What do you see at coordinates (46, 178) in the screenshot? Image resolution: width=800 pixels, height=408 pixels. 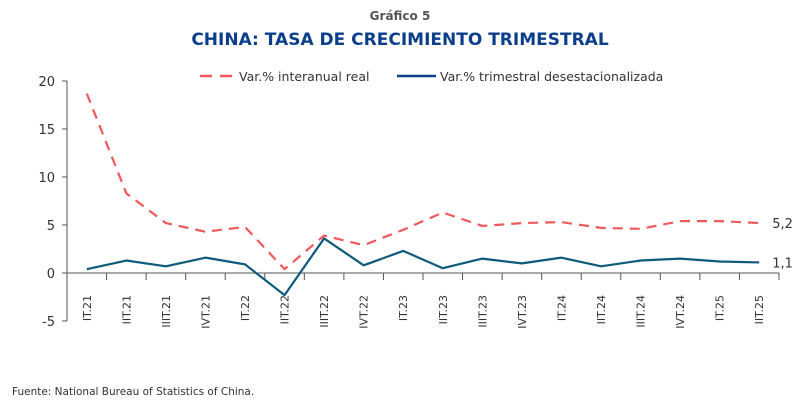 I see `y-tick-label: 10` at bounding box center [46, 178].